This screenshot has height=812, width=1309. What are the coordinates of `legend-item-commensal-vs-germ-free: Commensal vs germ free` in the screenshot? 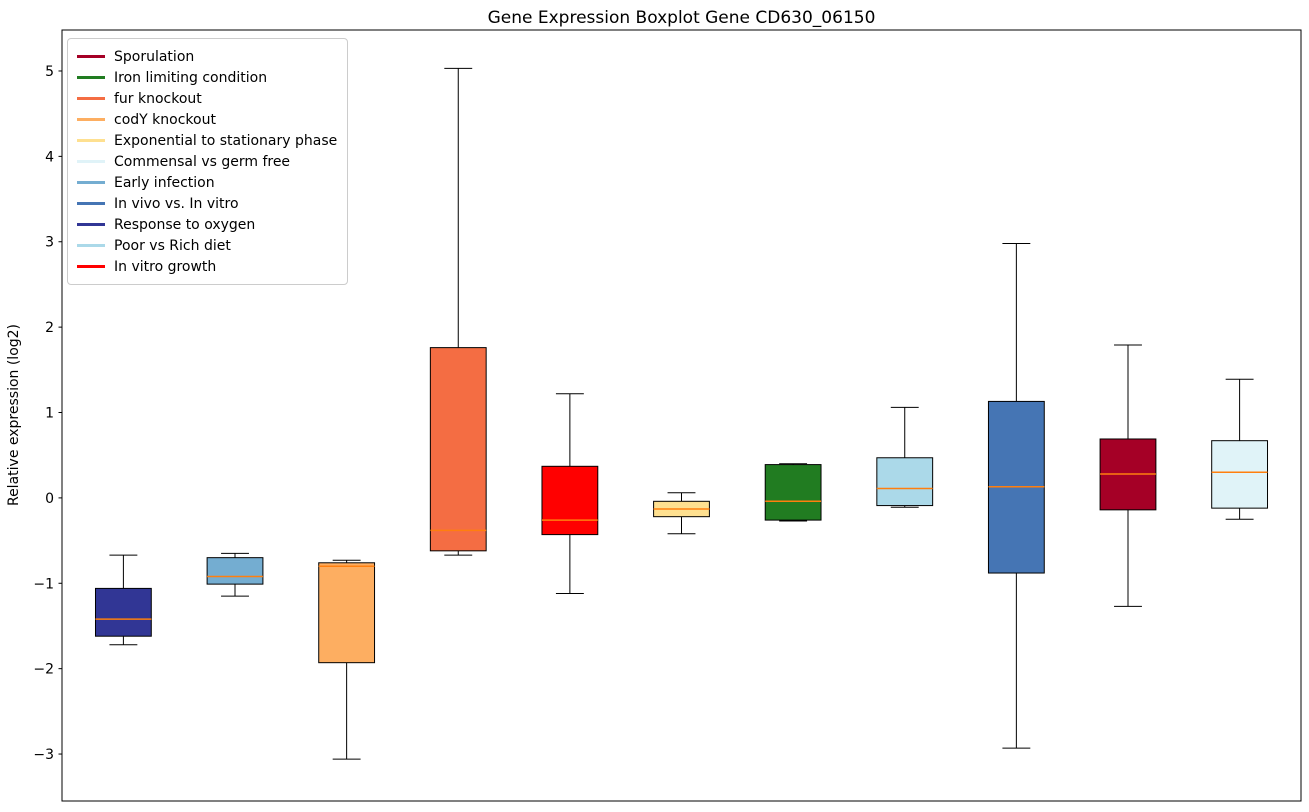 It's located at (207, 161).